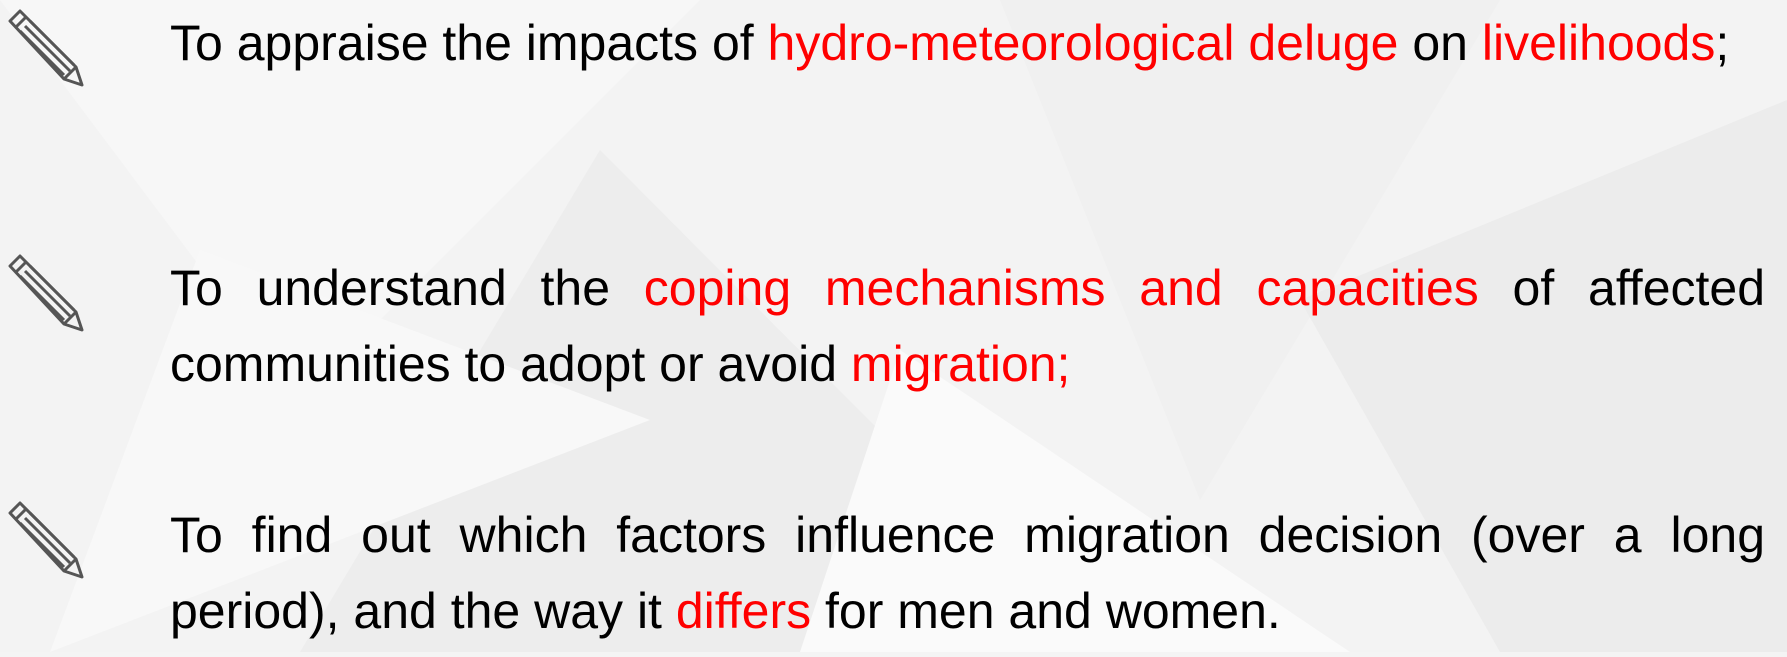 The image size is (1787, 657). What do you see at coordinates (1083, 43) in the screenshot?
I see `text-segment: hydro-meteorological deluge` at bounding box center [1083, 43].